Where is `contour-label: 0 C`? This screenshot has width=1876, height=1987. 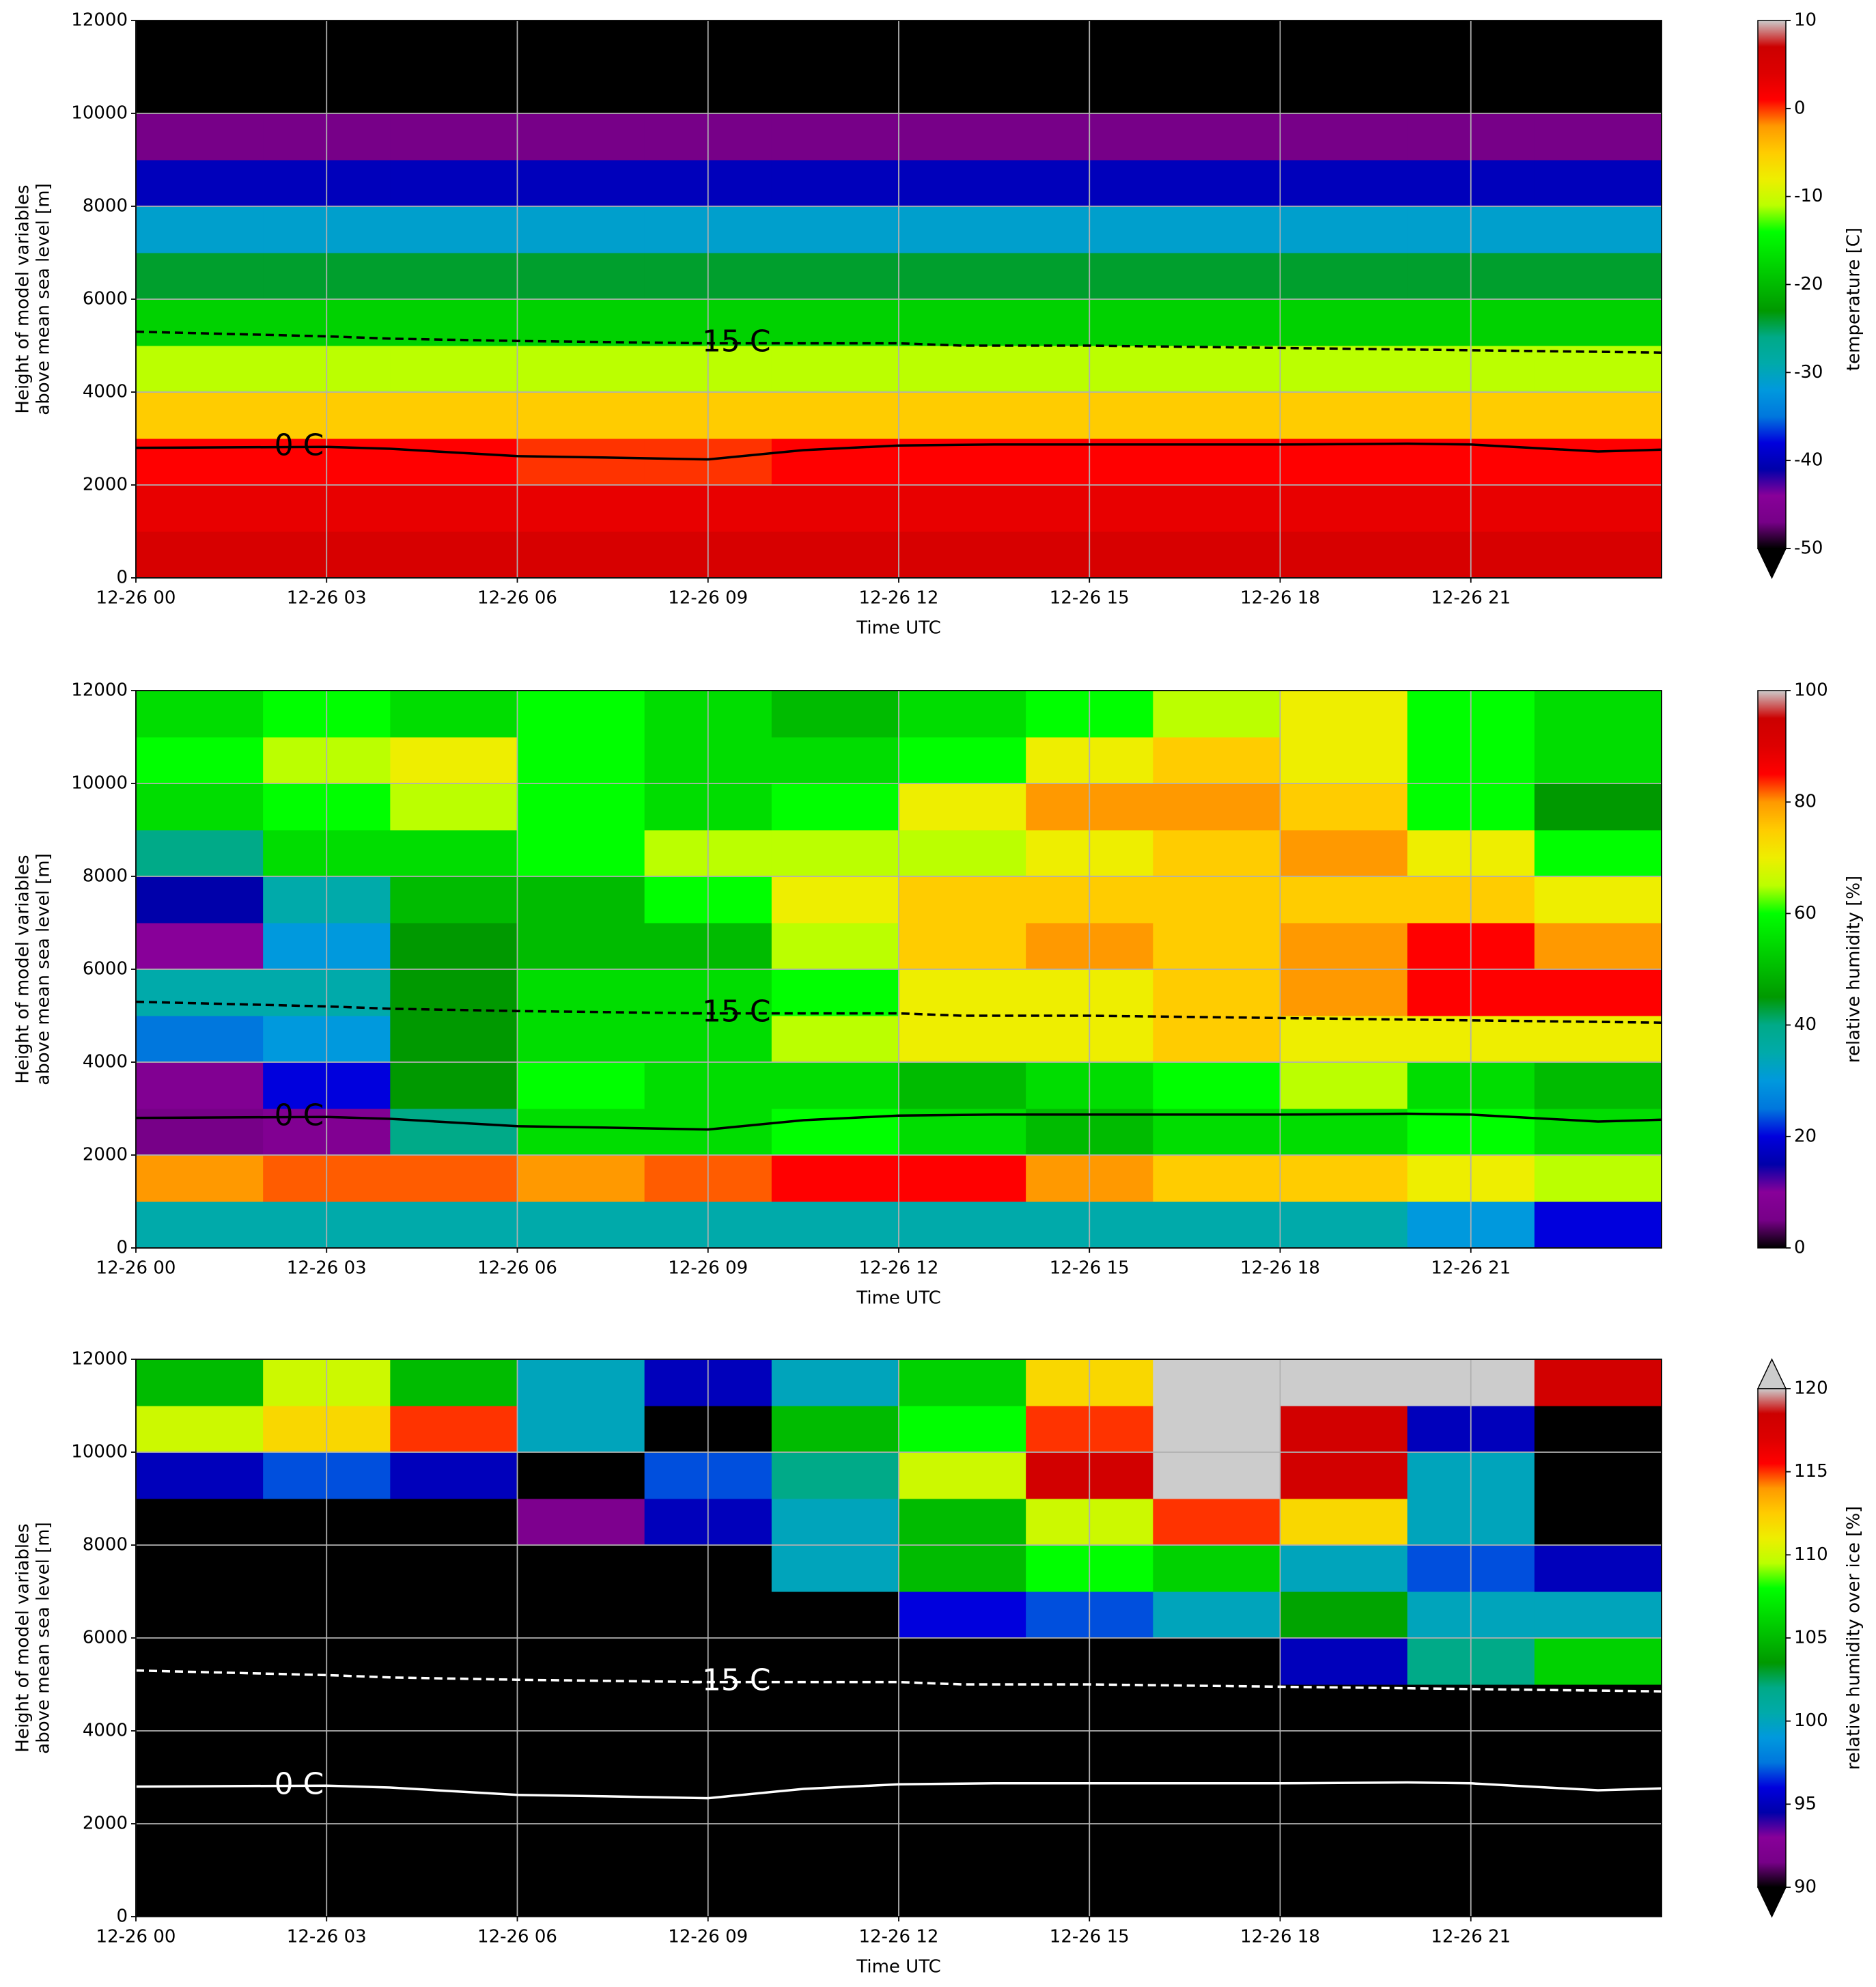
contour-label: 0 C is located at coordinates (299, 445).